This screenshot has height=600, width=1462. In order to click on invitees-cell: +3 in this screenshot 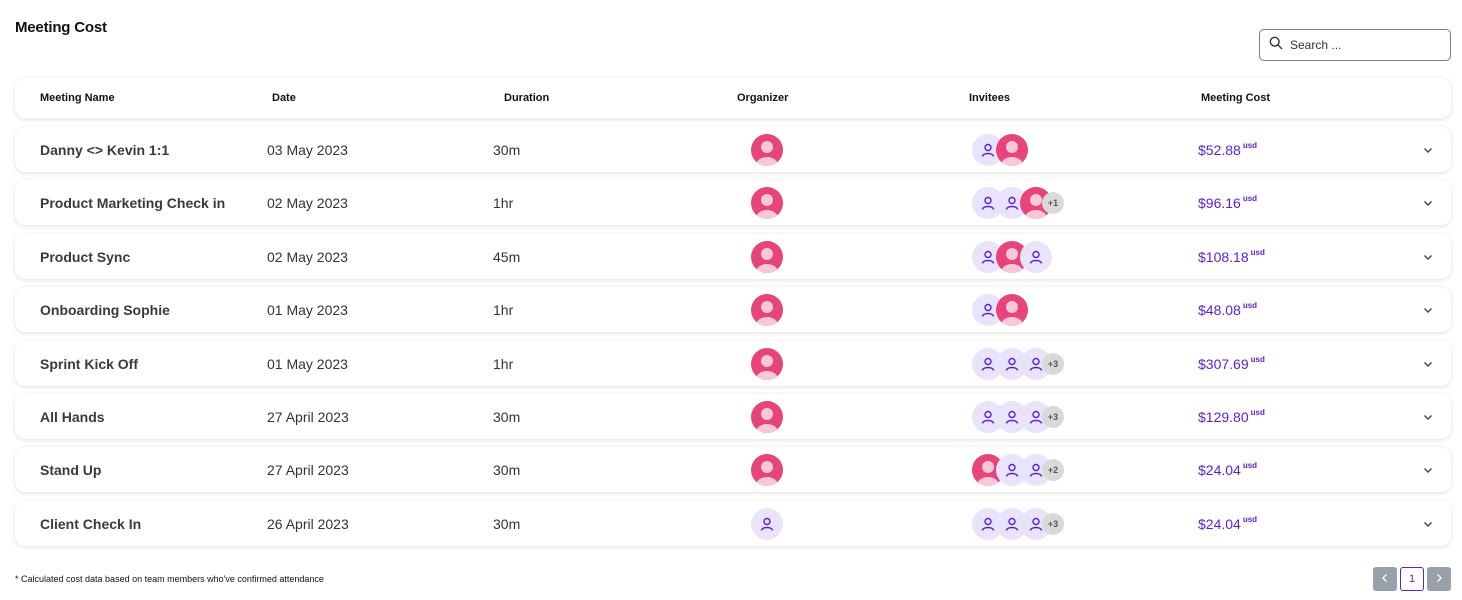, I will do `click(1018, 363)`.